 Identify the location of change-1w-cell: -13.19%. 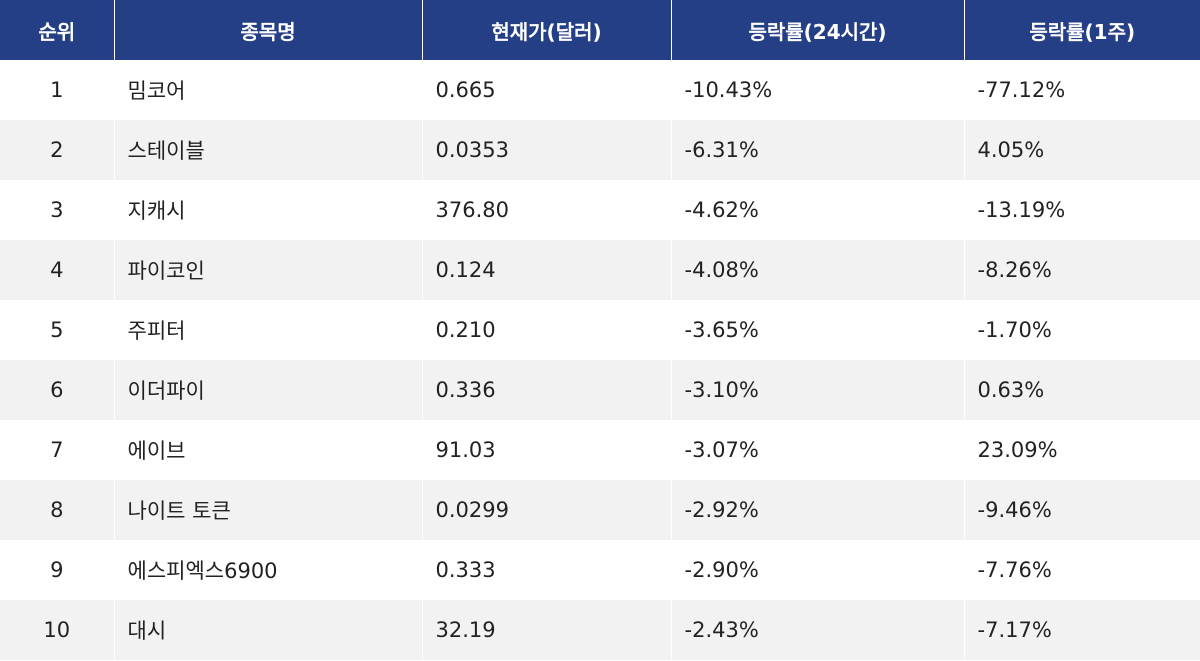
(1082, 210).